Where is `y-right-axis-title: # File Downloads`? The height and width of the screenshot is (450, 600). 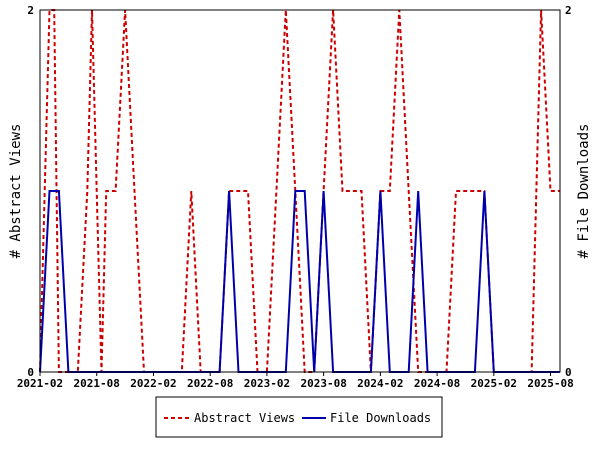 y-right-axis-title: # File Downloads is located at coordinates (584, 191).